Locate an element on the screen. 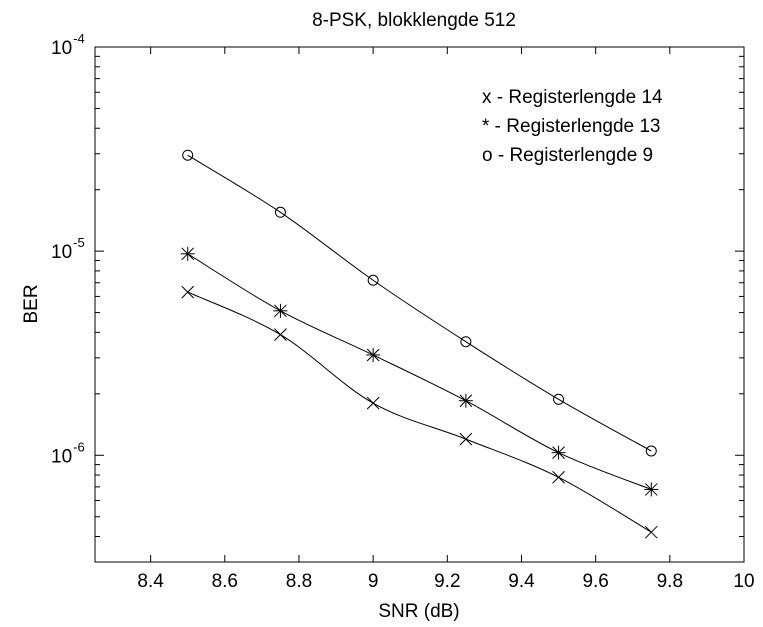  y-tick-label: 10⁻⁶ is located at coordinates (68, 453).